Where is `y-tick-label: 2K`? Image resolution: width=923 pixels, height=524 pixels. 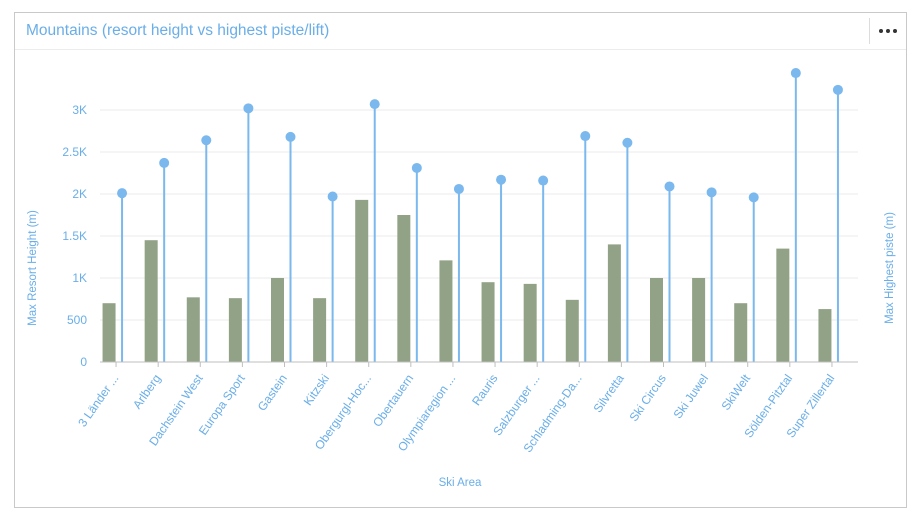 y-tick-label: 2K is located at coordinates (79, 194).